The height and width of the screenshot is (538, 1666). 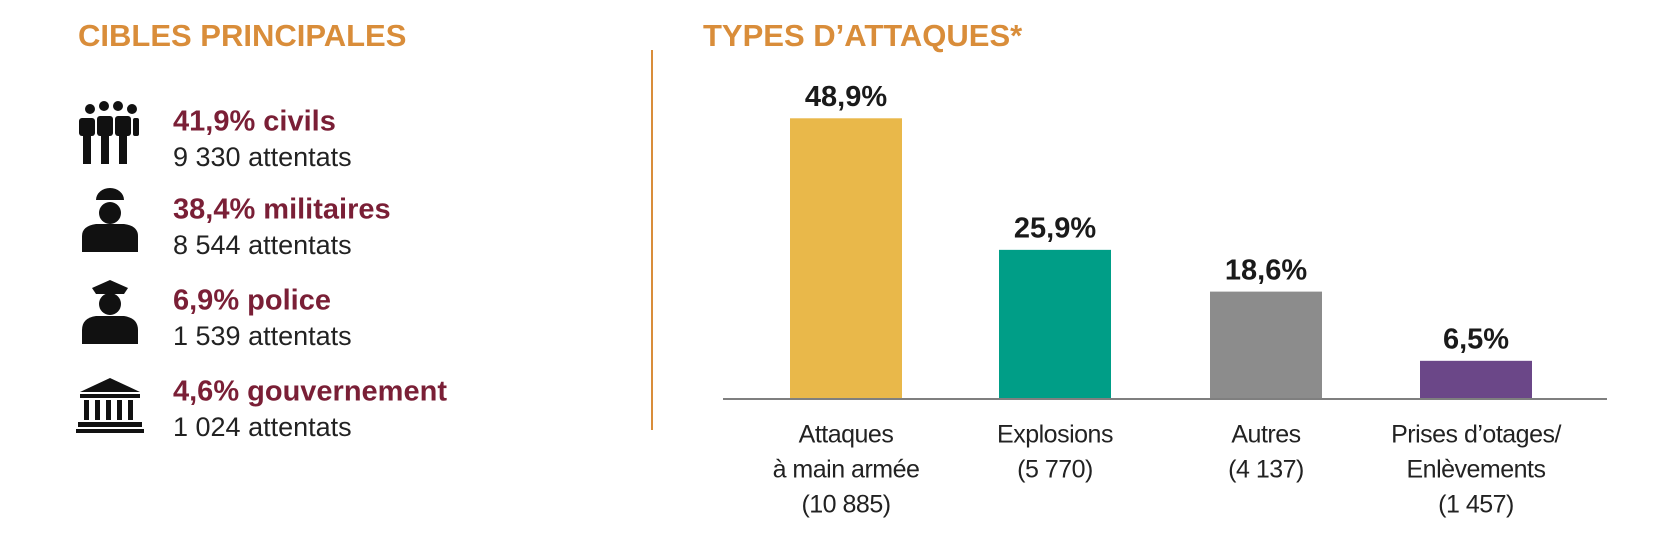 I want to click on category-label: (10 885), so click(x=845, y=505).